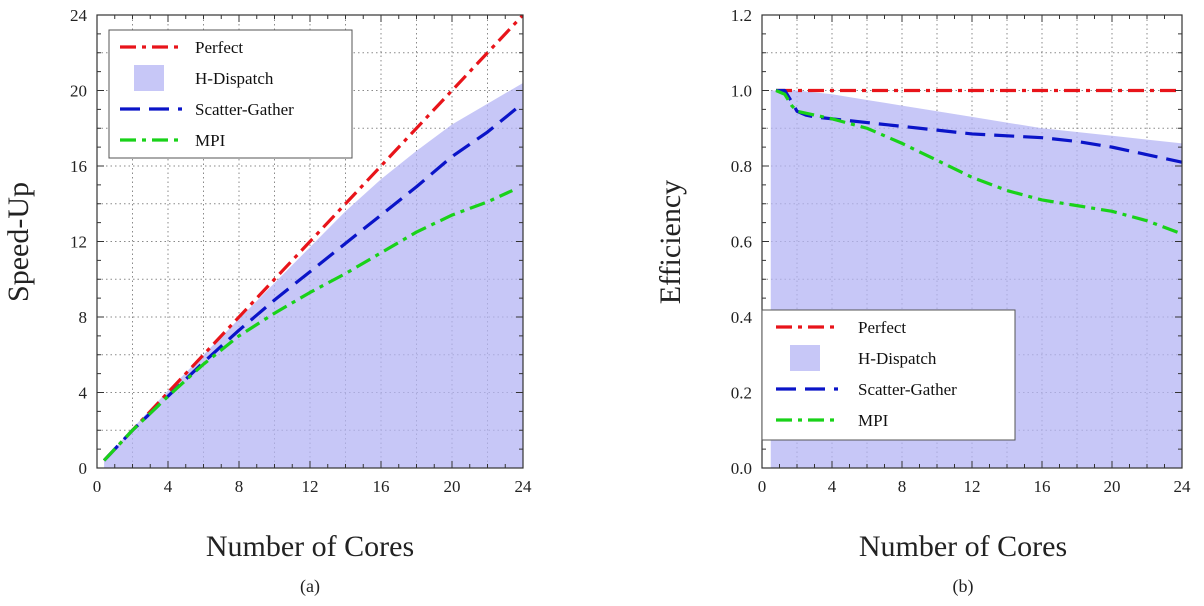  I want to click on y-tick-labels: 0.0 0.2 0.4 0.6 0.8 1.0 1.2, so click(742, 242).